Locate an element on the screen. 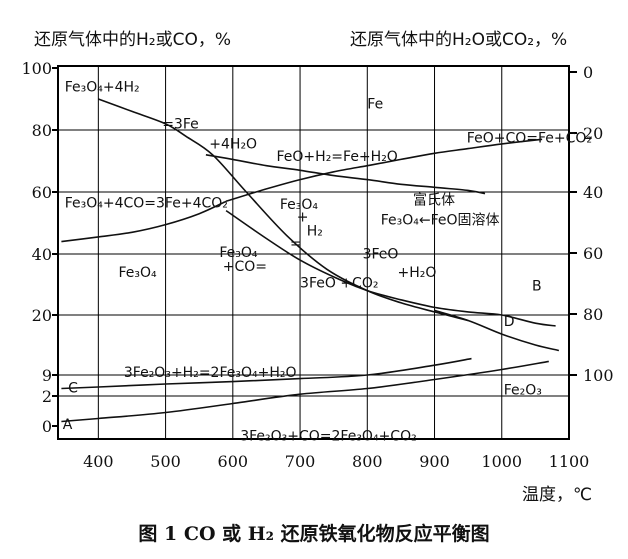 The height and width of the screenshot is (559, 628). left-tick-label: 100 is located at coordinates (36, 68).